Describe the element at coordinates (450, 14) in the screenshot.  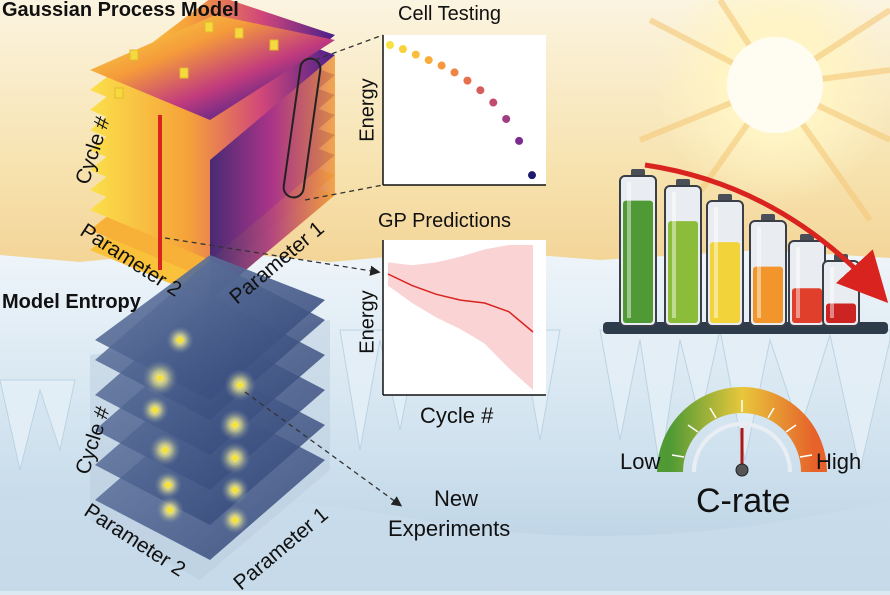
I see `cell-testing-title: Cell Testing` at that location.